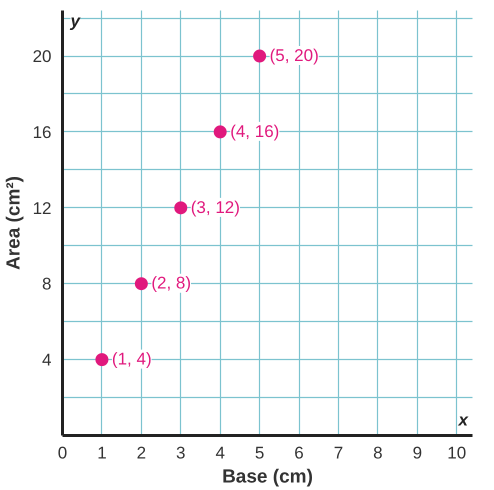 This screenshot has height=490, width=494. I want to click on y-tick-label: 8, so click(47, 284).